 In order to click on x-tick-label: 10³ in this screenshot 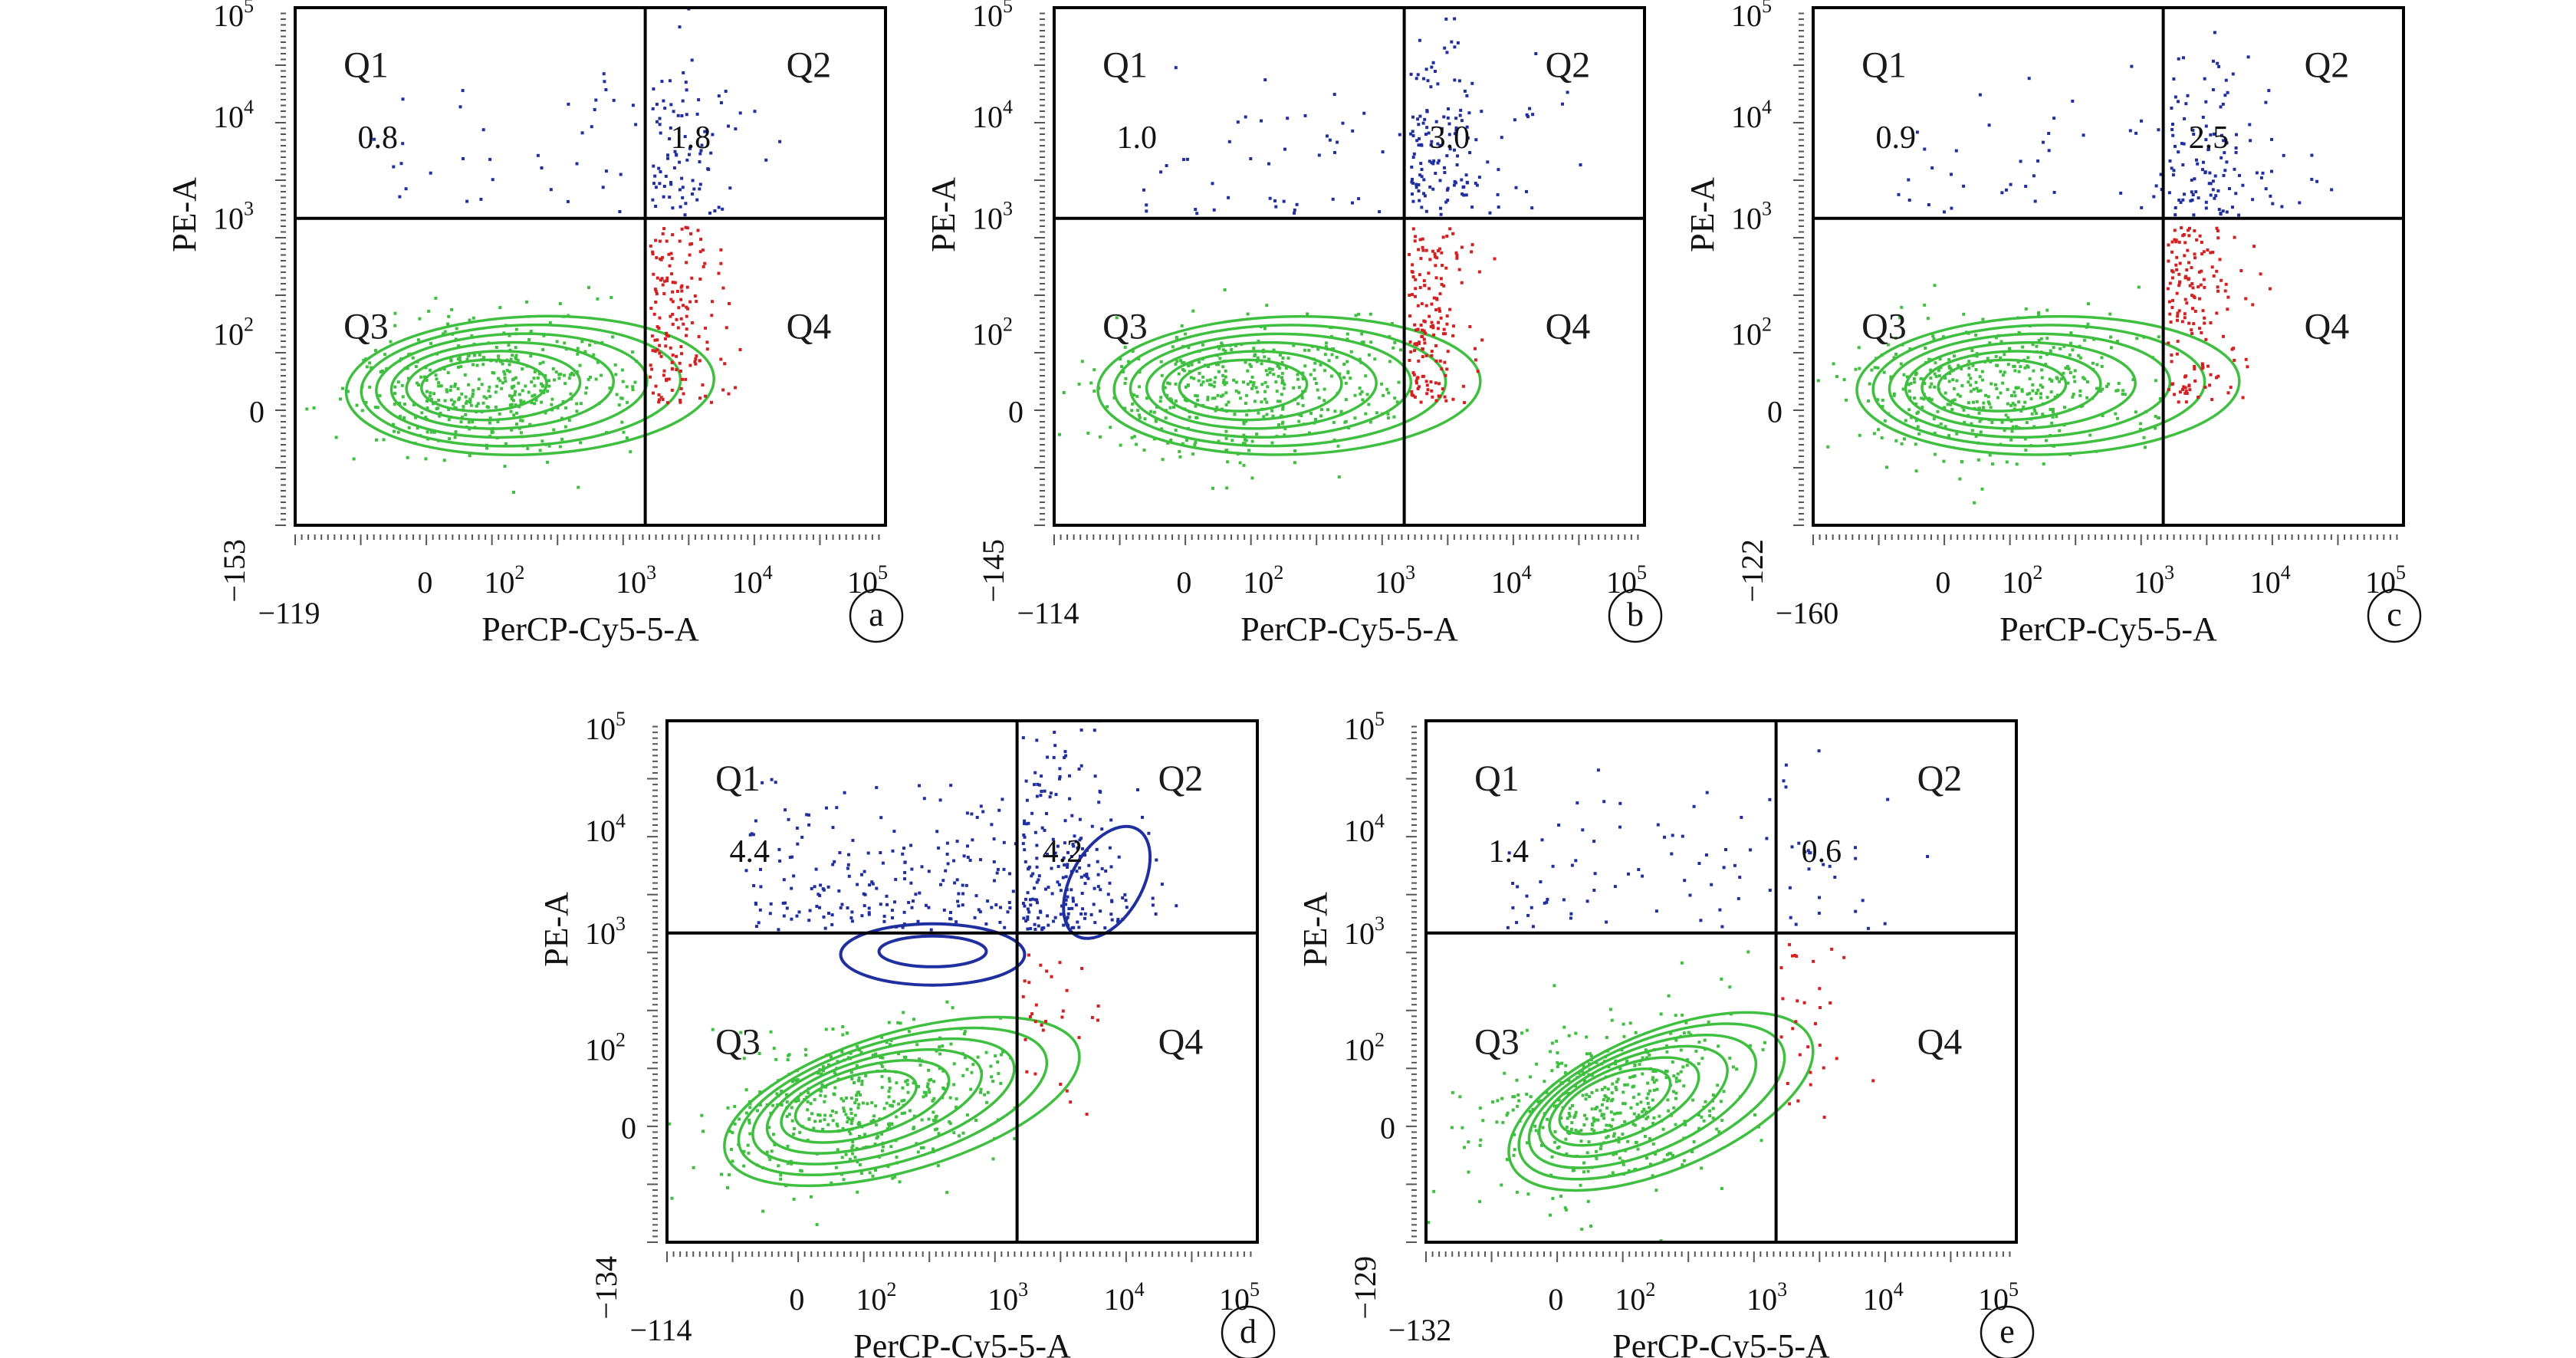, I will do `click(1395, 580)`.